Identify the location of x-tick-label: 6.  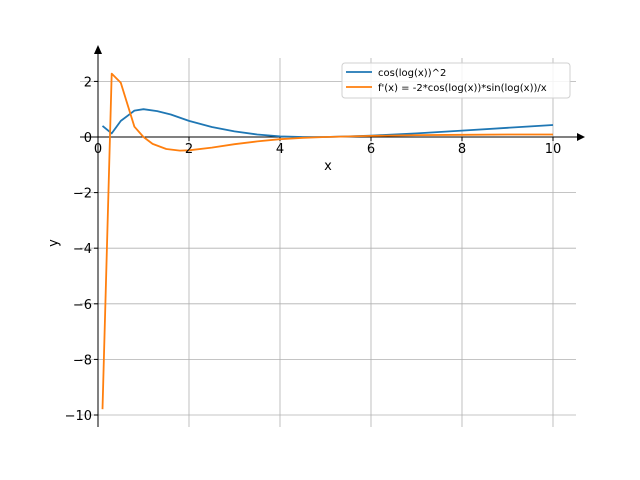
(371, 149).